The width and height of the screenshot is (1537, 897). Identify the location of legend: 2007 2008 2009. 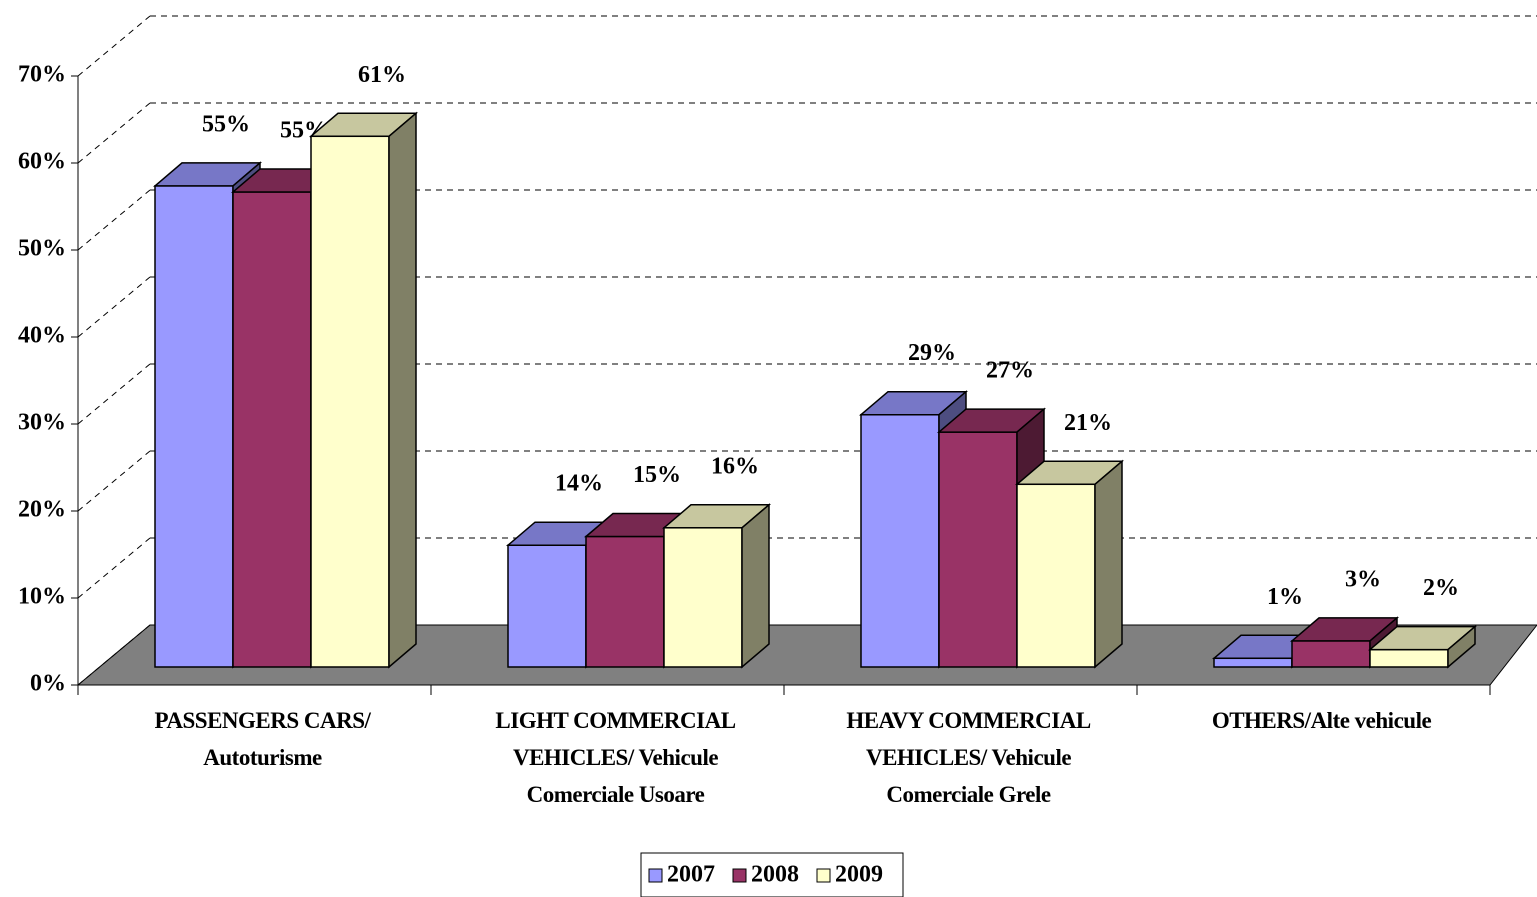
(772, 874).